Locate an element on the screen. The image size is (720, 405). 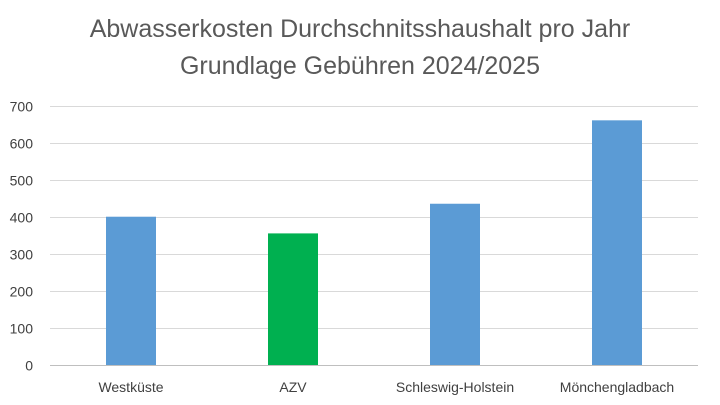
y-axis-tick-labels: 0 100 200 300 400 500 600 700 is located at coordinates (22, 236).